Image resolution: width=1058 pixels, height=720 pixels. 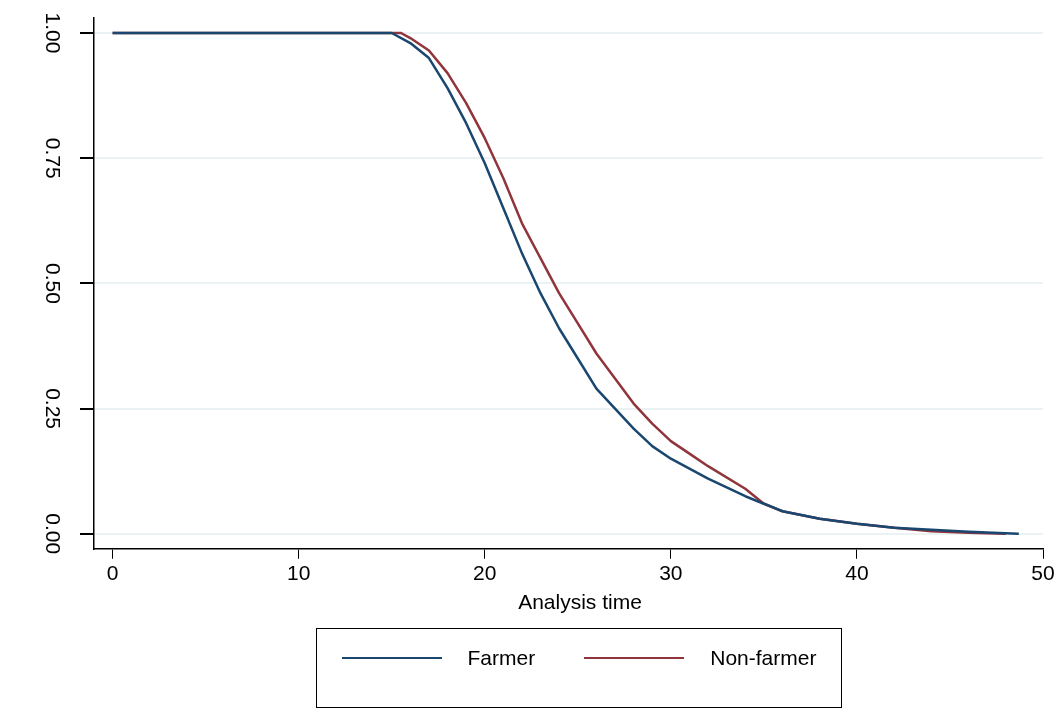 I want to click on x-tick-label: 30, so click(x=671, y=573).